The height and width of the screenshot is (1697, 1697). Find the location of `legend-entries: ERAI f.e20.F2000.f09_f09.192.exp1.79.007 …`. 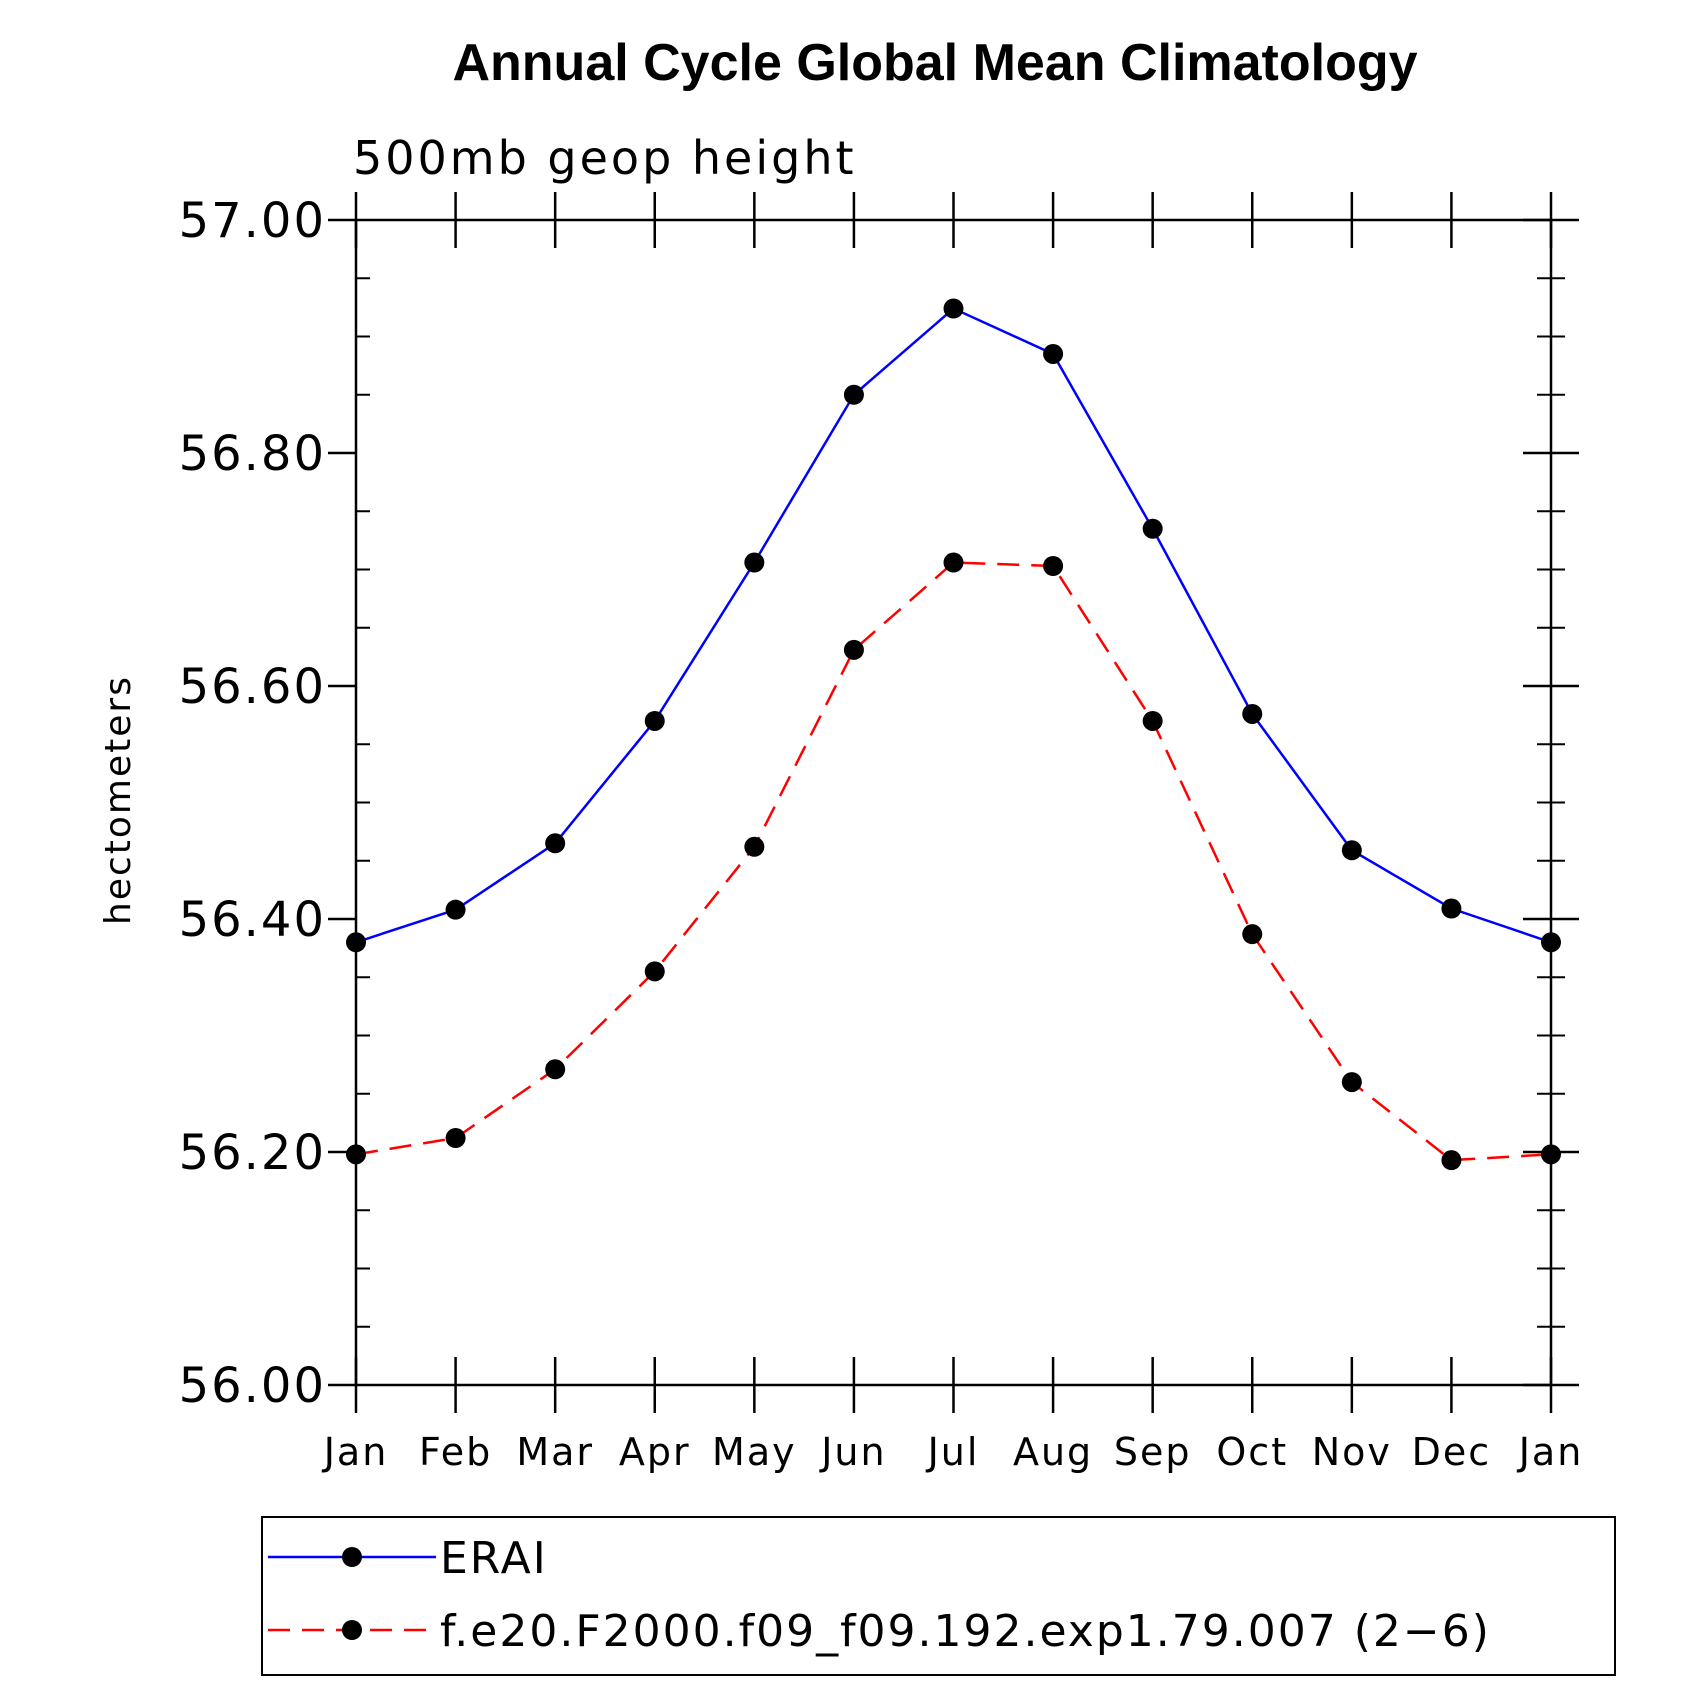

legend-entries: ERAI f.e20.F2000.f09_f09.192.exp1.79.007 … is located at coordinates (879, 1595).